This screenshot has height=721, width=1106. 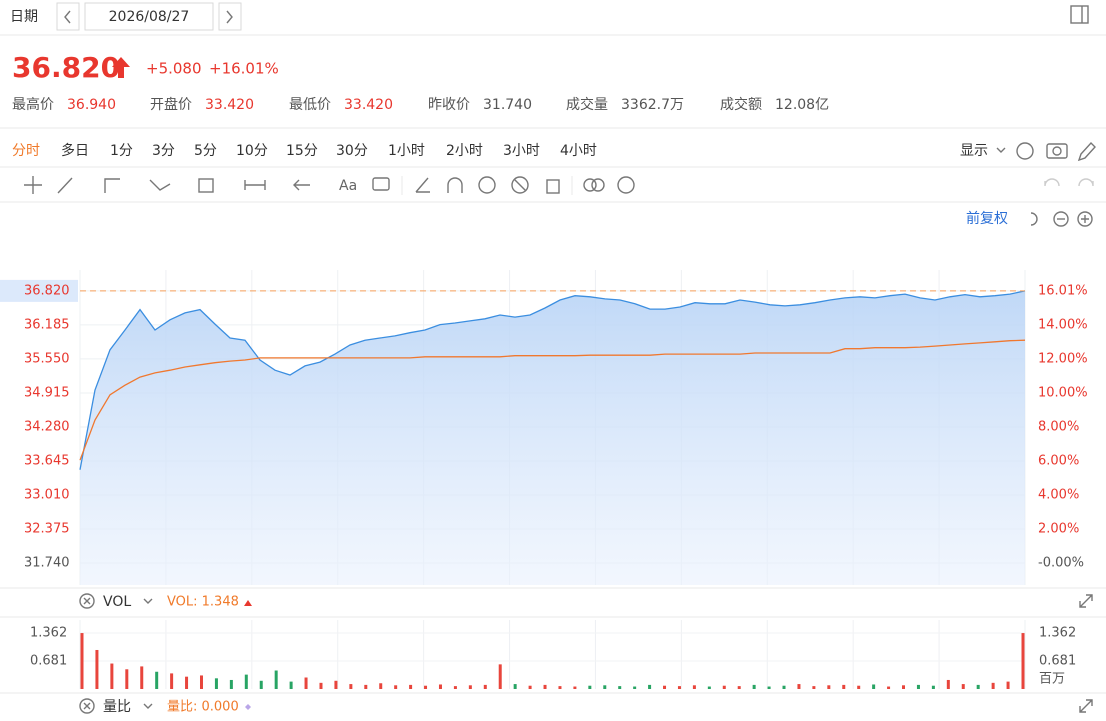 I want to click on display-menu: 显示, so click(x=974, y=151).